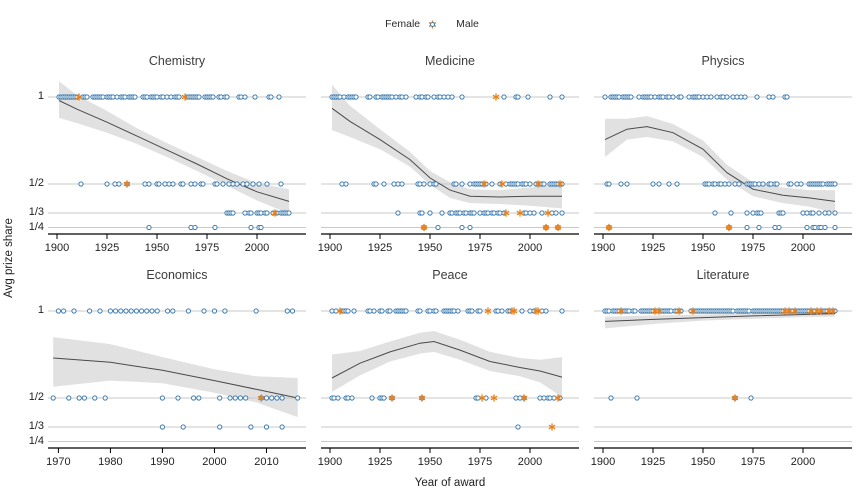 This screenshot has width=864, height=504. I want to click on confidence-band, so click(174, 147).